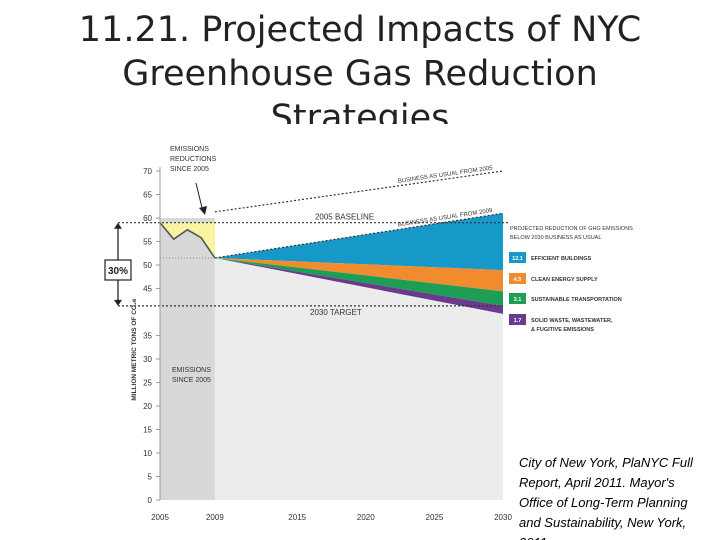  What do you see at coordinates (503, 517) in the screenshot?
I see `x-tick-label-2030: 2030` at bounding box center [503, 517].